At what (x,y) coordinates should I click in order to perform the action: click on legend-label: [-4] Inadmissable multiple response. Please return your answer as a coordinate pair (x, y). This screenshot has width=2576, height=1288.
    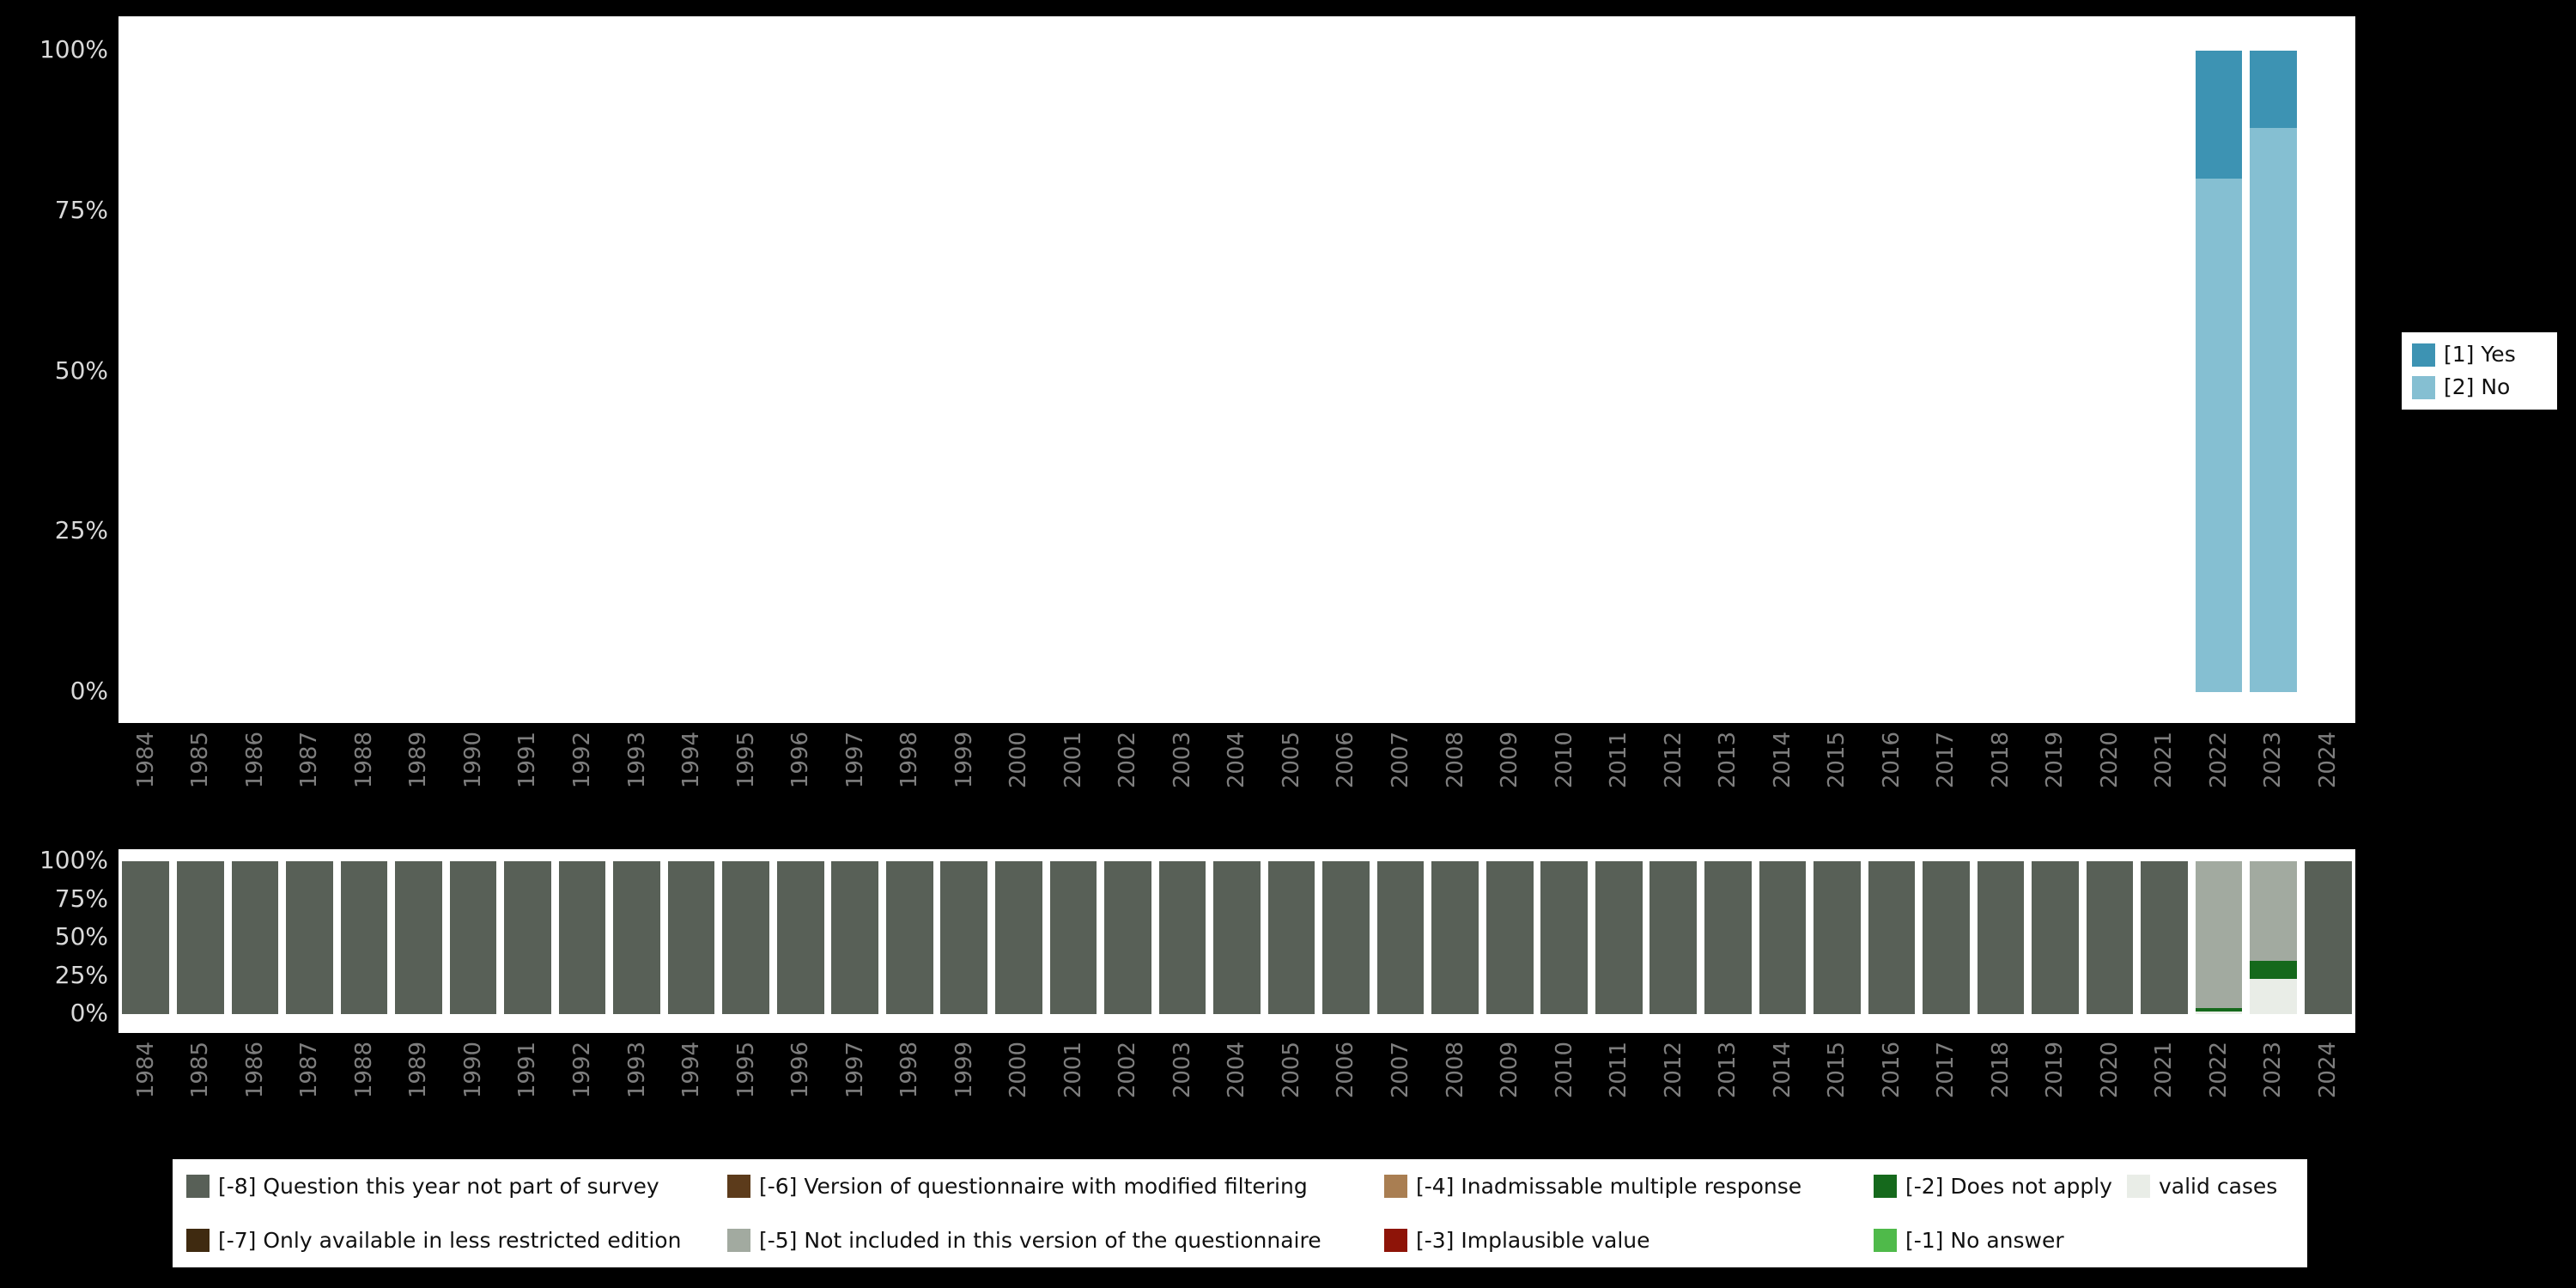
    Looking at the image, I should click on (1609, 1186).